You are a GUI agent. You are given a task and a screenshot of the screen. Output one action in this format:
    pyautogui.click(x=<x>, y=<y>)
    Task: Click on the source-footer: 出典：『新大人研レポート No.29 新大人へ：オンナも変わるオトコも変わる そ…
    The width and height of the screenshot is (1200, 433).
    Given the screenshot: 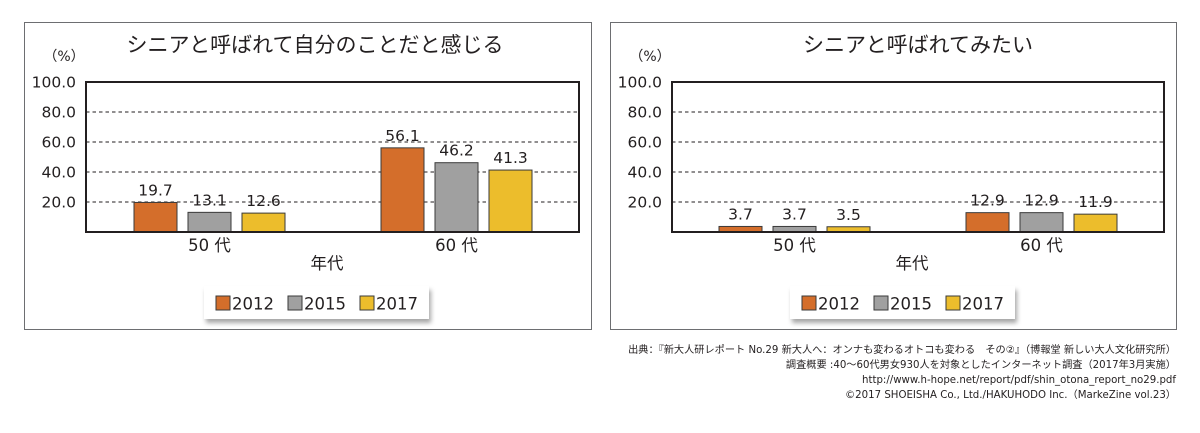 What is the action you would take?
    pyautogui.click(x=902, y=373)
    